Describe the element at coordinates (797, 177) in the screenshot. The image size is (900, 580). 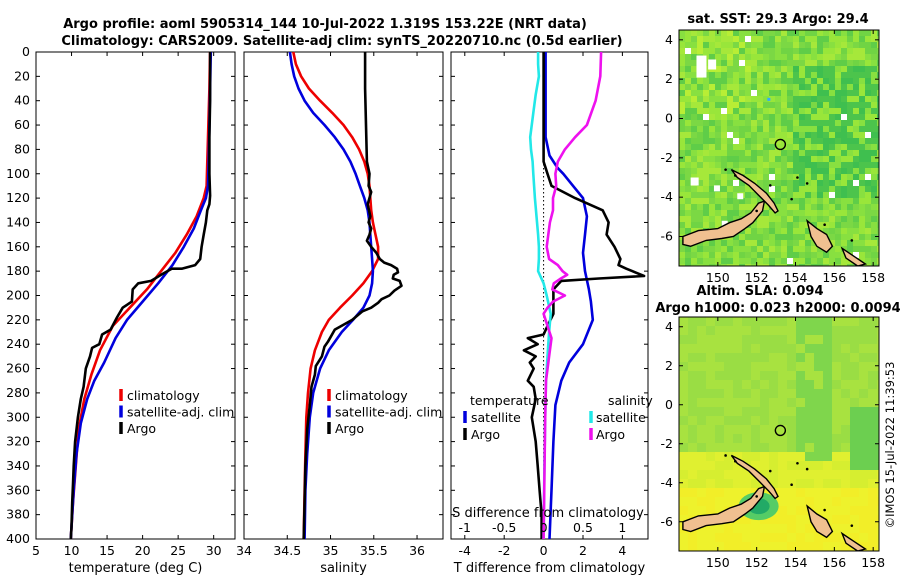
I see `small-island` at that location.